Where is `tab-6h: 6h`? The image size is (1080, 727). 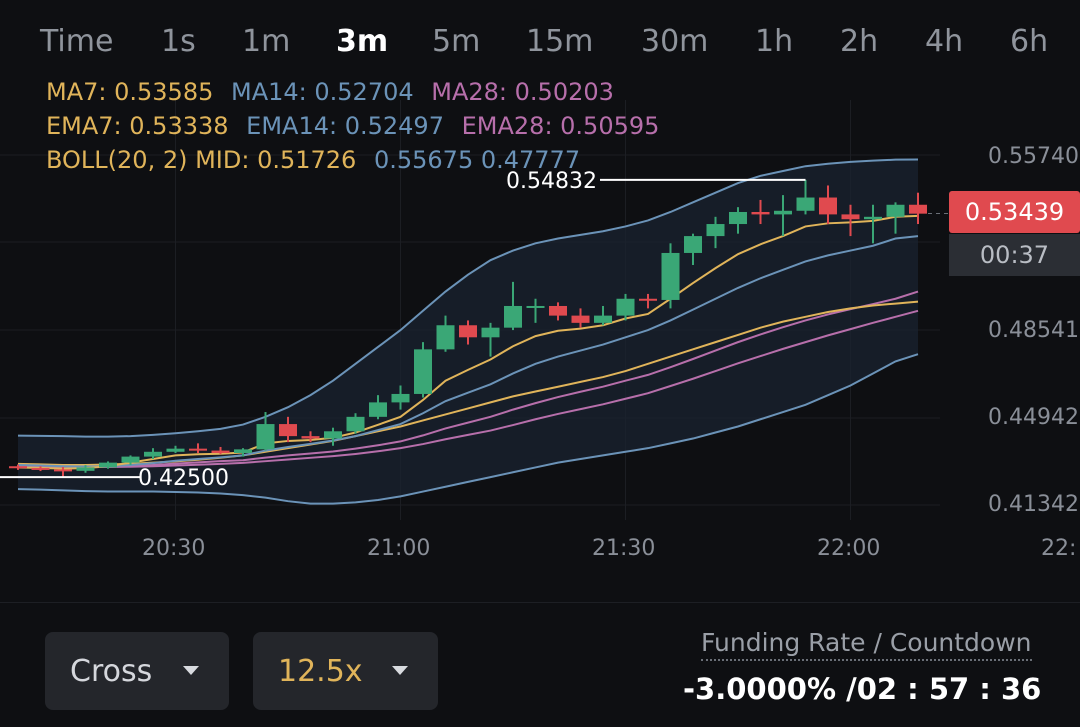 tab-6h: 6h is located at coordinates (1029, 41).